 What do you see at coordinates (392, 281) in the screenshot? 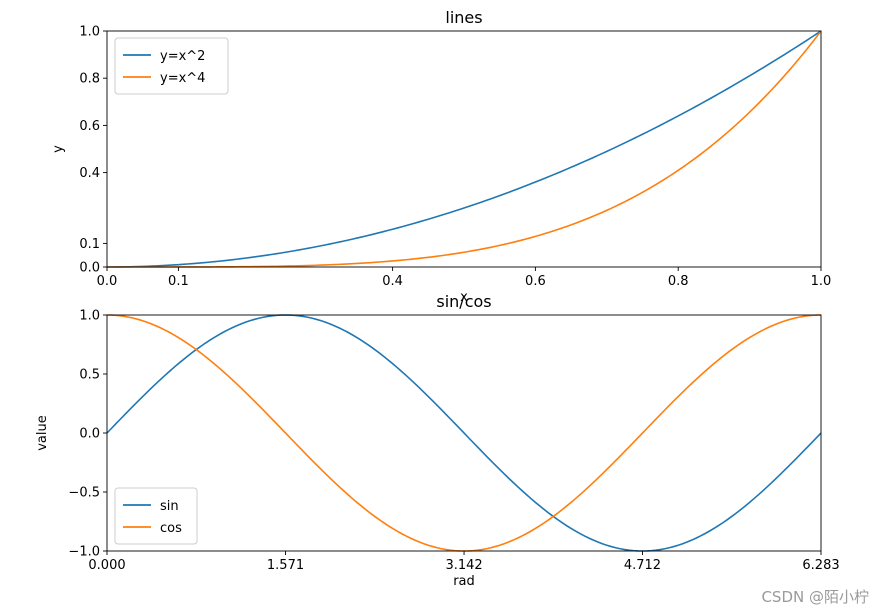
I see `chart1-xtick-label: 0.4` at bounding box center [392, 281].